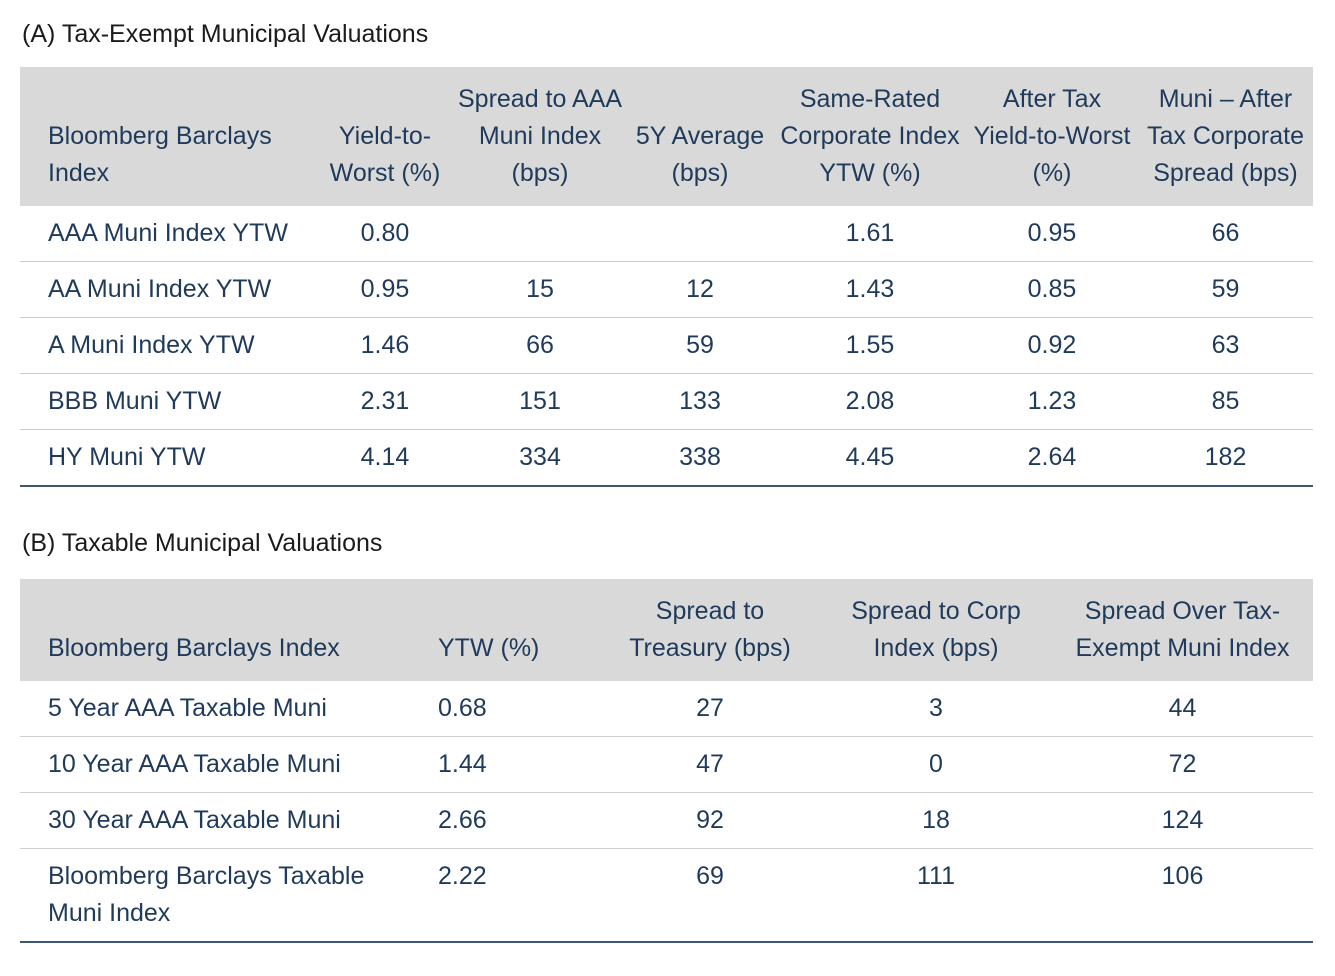 The width and height of the screenshot is (1335, 976). Describe the element at coordinates (1182, 820) in the screenshot. I see `cell: 124` at that location.